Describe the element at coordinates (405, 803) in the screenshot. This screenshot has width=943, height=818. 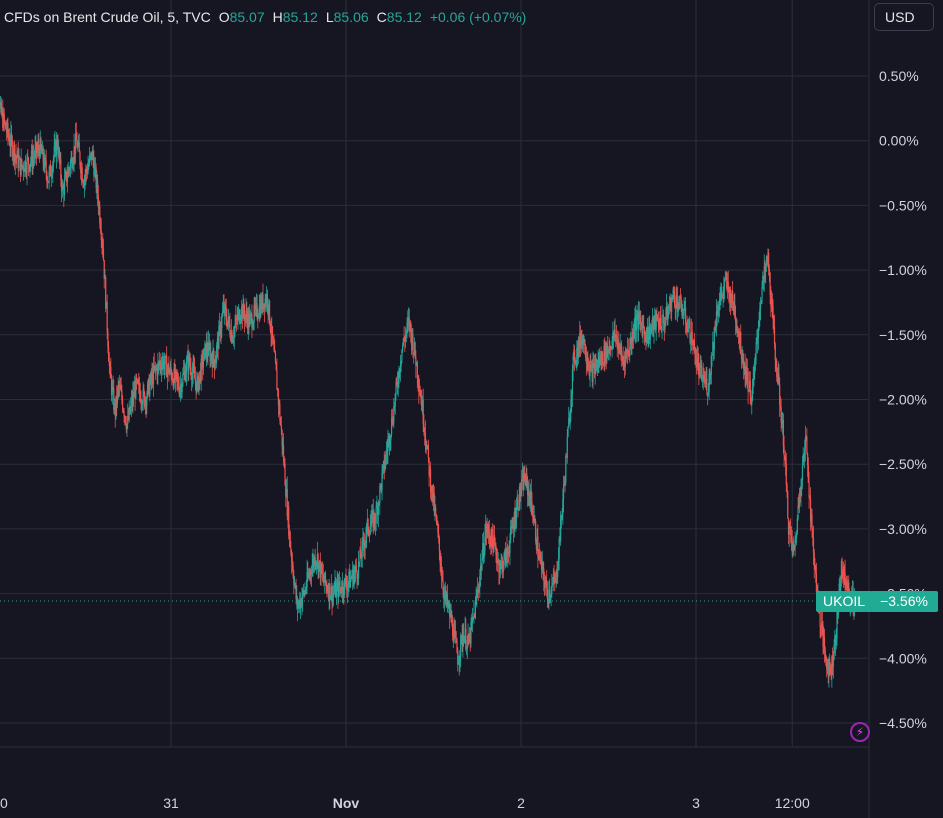
I see `time-axis: 0 31 Nov 2 3 12:00` at that location.